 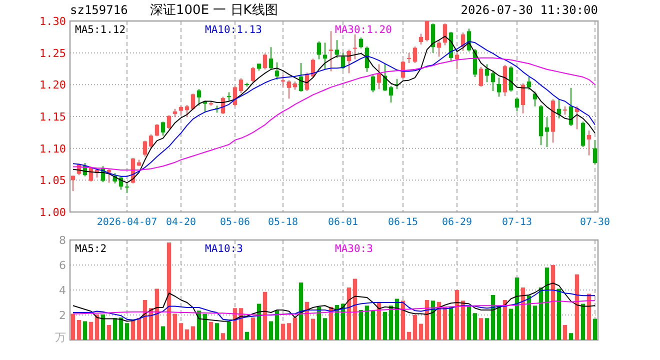 I want to click on text: 2026-07-30 11:30:00, so click(x=529, y=10).